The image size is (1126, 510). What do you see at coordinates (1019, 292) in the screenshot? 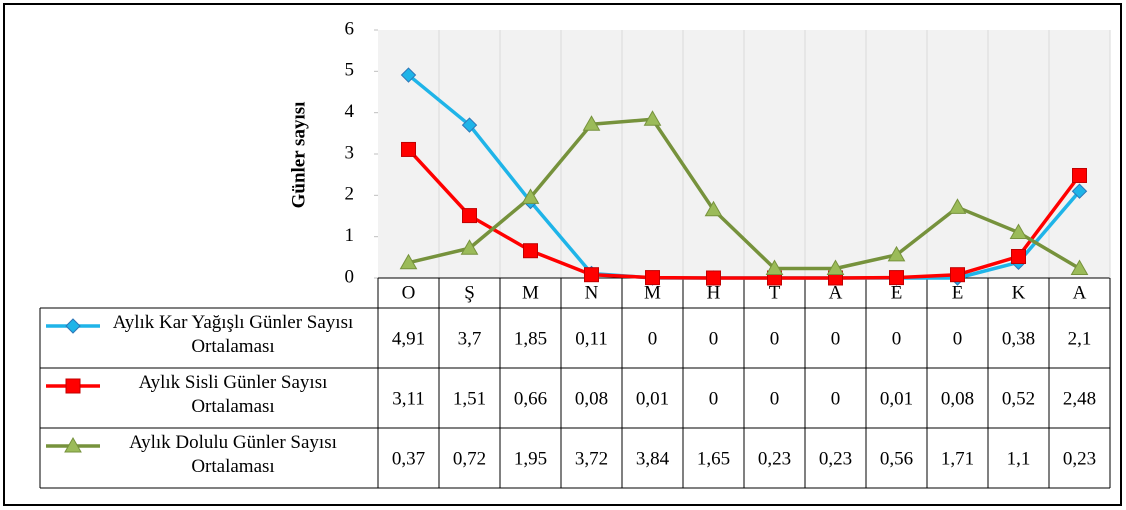
I see `x-tick-label: K` at bounding box center [1019, 292].